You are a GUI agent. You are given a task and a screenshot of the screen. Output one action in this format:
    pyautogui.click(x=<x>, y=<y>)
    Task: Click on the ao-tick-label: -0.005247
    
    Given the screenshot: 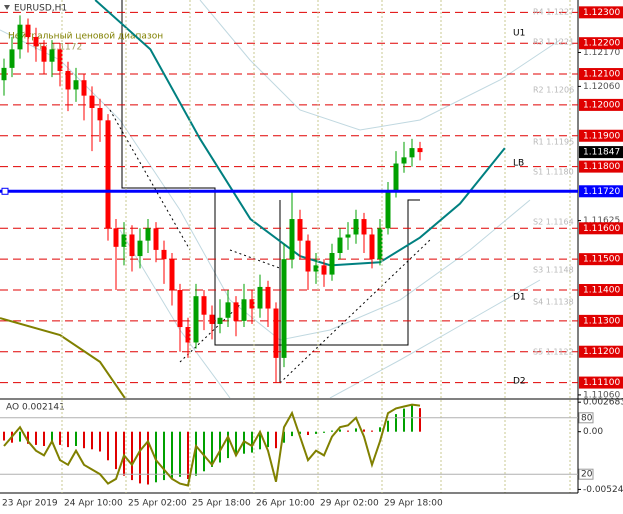 What is the action you would take?
    pyautogui.click(x=603, y=490)
    